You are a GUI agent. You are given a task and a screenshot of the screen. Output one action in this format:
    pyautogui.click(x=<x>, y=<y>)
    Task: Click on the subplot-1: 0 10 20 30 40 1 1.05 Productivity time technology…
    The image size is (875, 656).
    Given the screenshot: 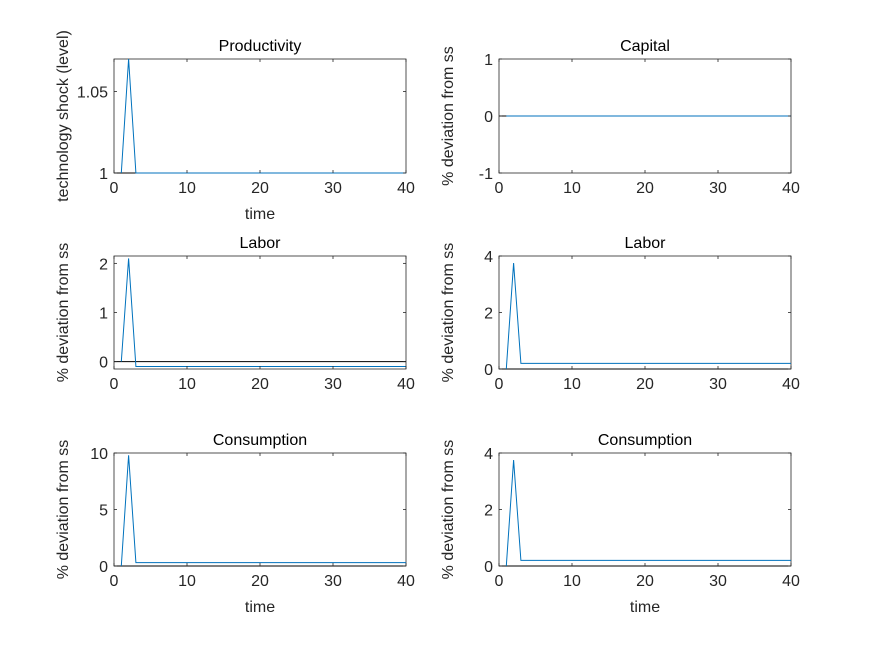 What is the action you would take?
    pyautogui.click(x=235, y=126)
    